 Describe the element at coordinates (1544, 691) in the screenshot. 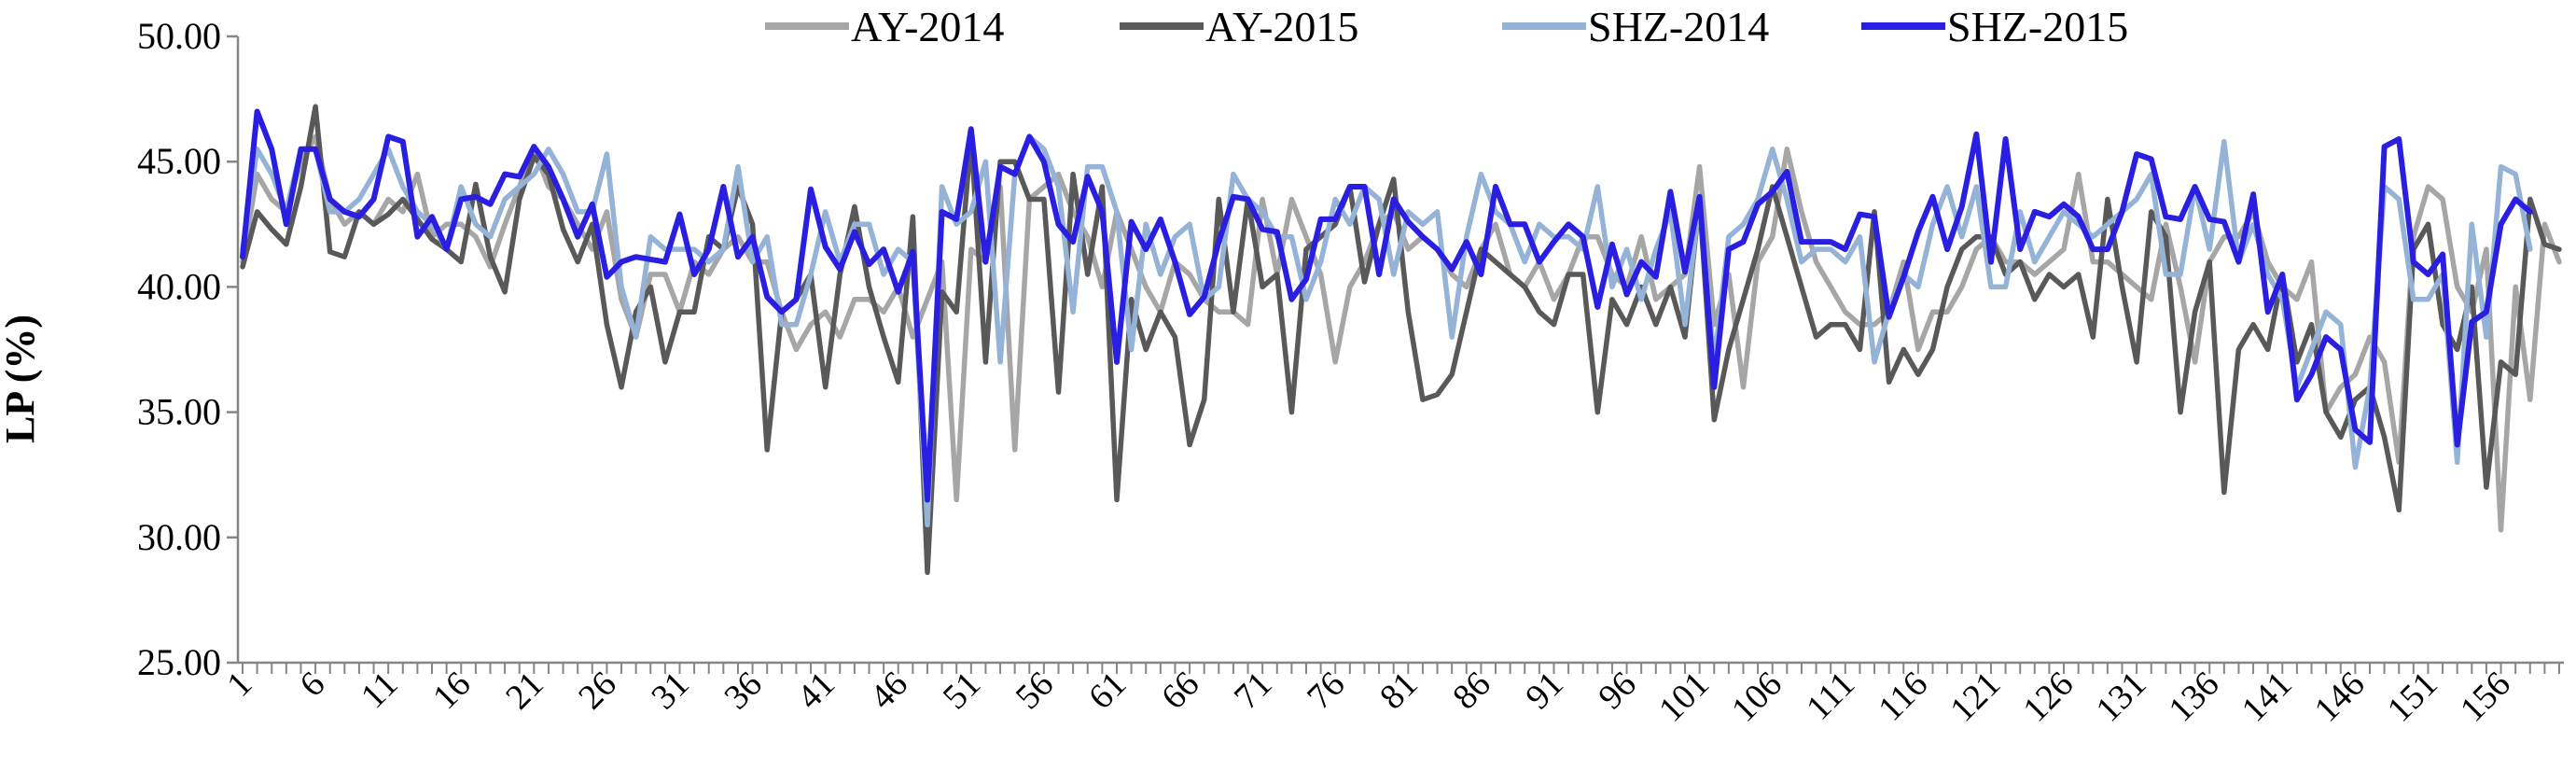

I see `x-tick-label: 91` at that location.